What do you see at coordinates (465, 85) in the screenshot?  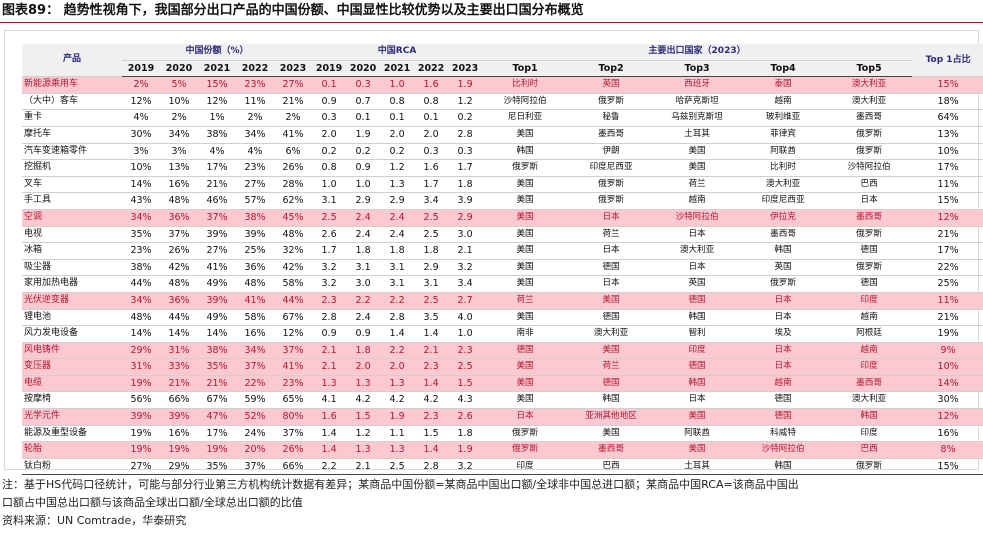 I see `china-rca-cell: 1.9` at bounding box center [465, 85].